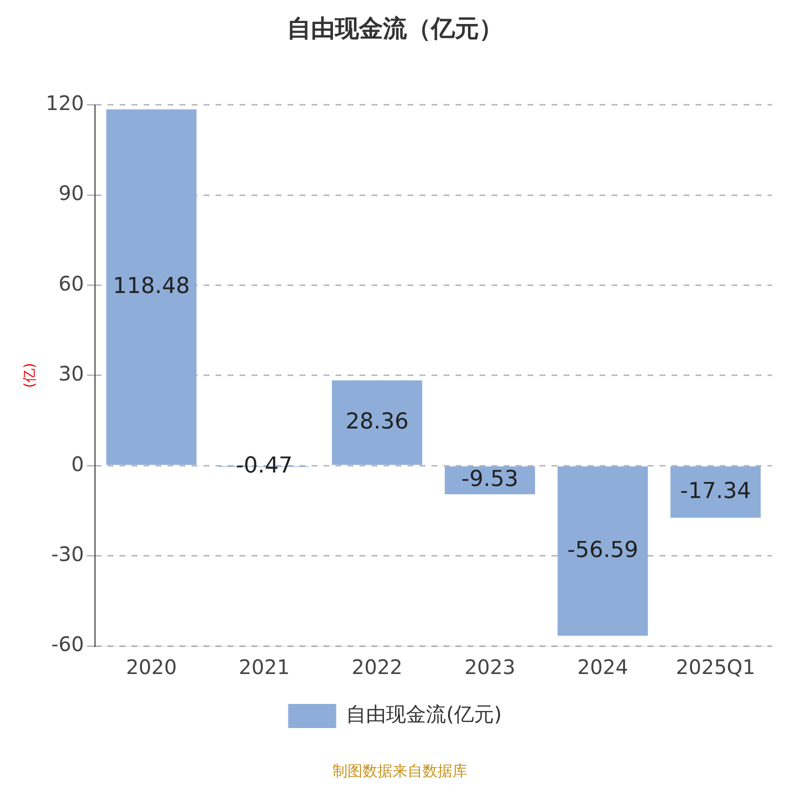  Describe the element at coordinates (67, 554) in the screenshot. I see `y-tick-label: -30` at that location.